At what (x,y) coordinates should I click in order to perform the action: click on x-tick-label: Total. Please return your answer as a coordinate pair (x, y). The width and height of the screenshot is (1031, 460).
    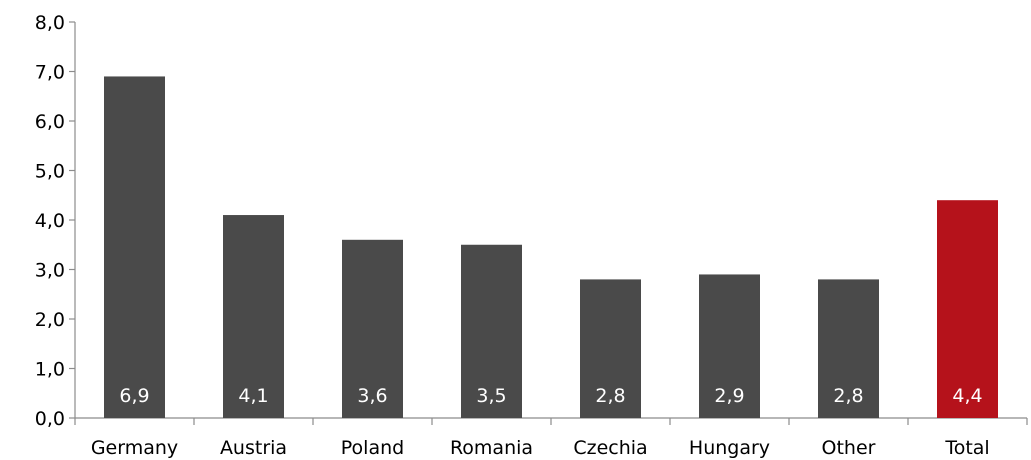
    Looking at the image, I should click on (966, 448).